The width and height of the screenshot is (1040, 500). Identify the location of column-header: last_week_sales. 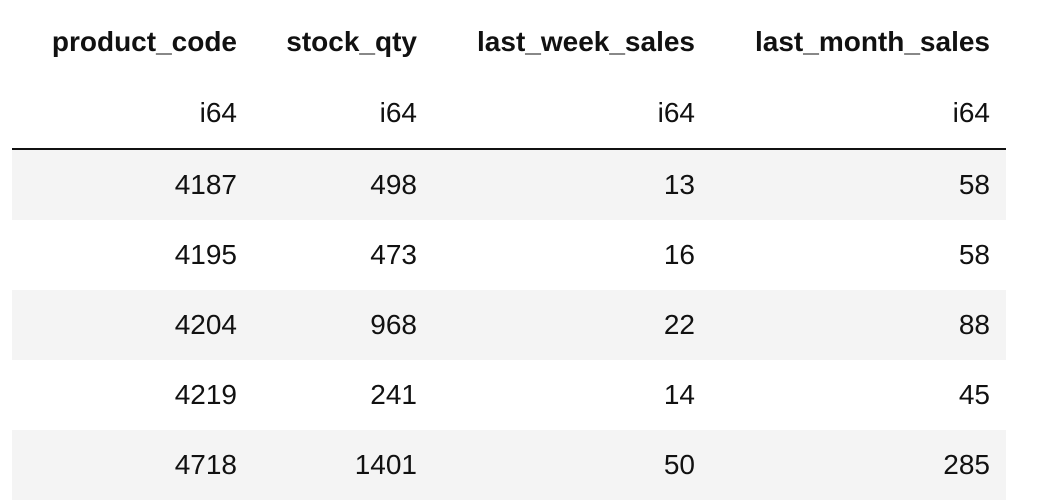
(586, 41).